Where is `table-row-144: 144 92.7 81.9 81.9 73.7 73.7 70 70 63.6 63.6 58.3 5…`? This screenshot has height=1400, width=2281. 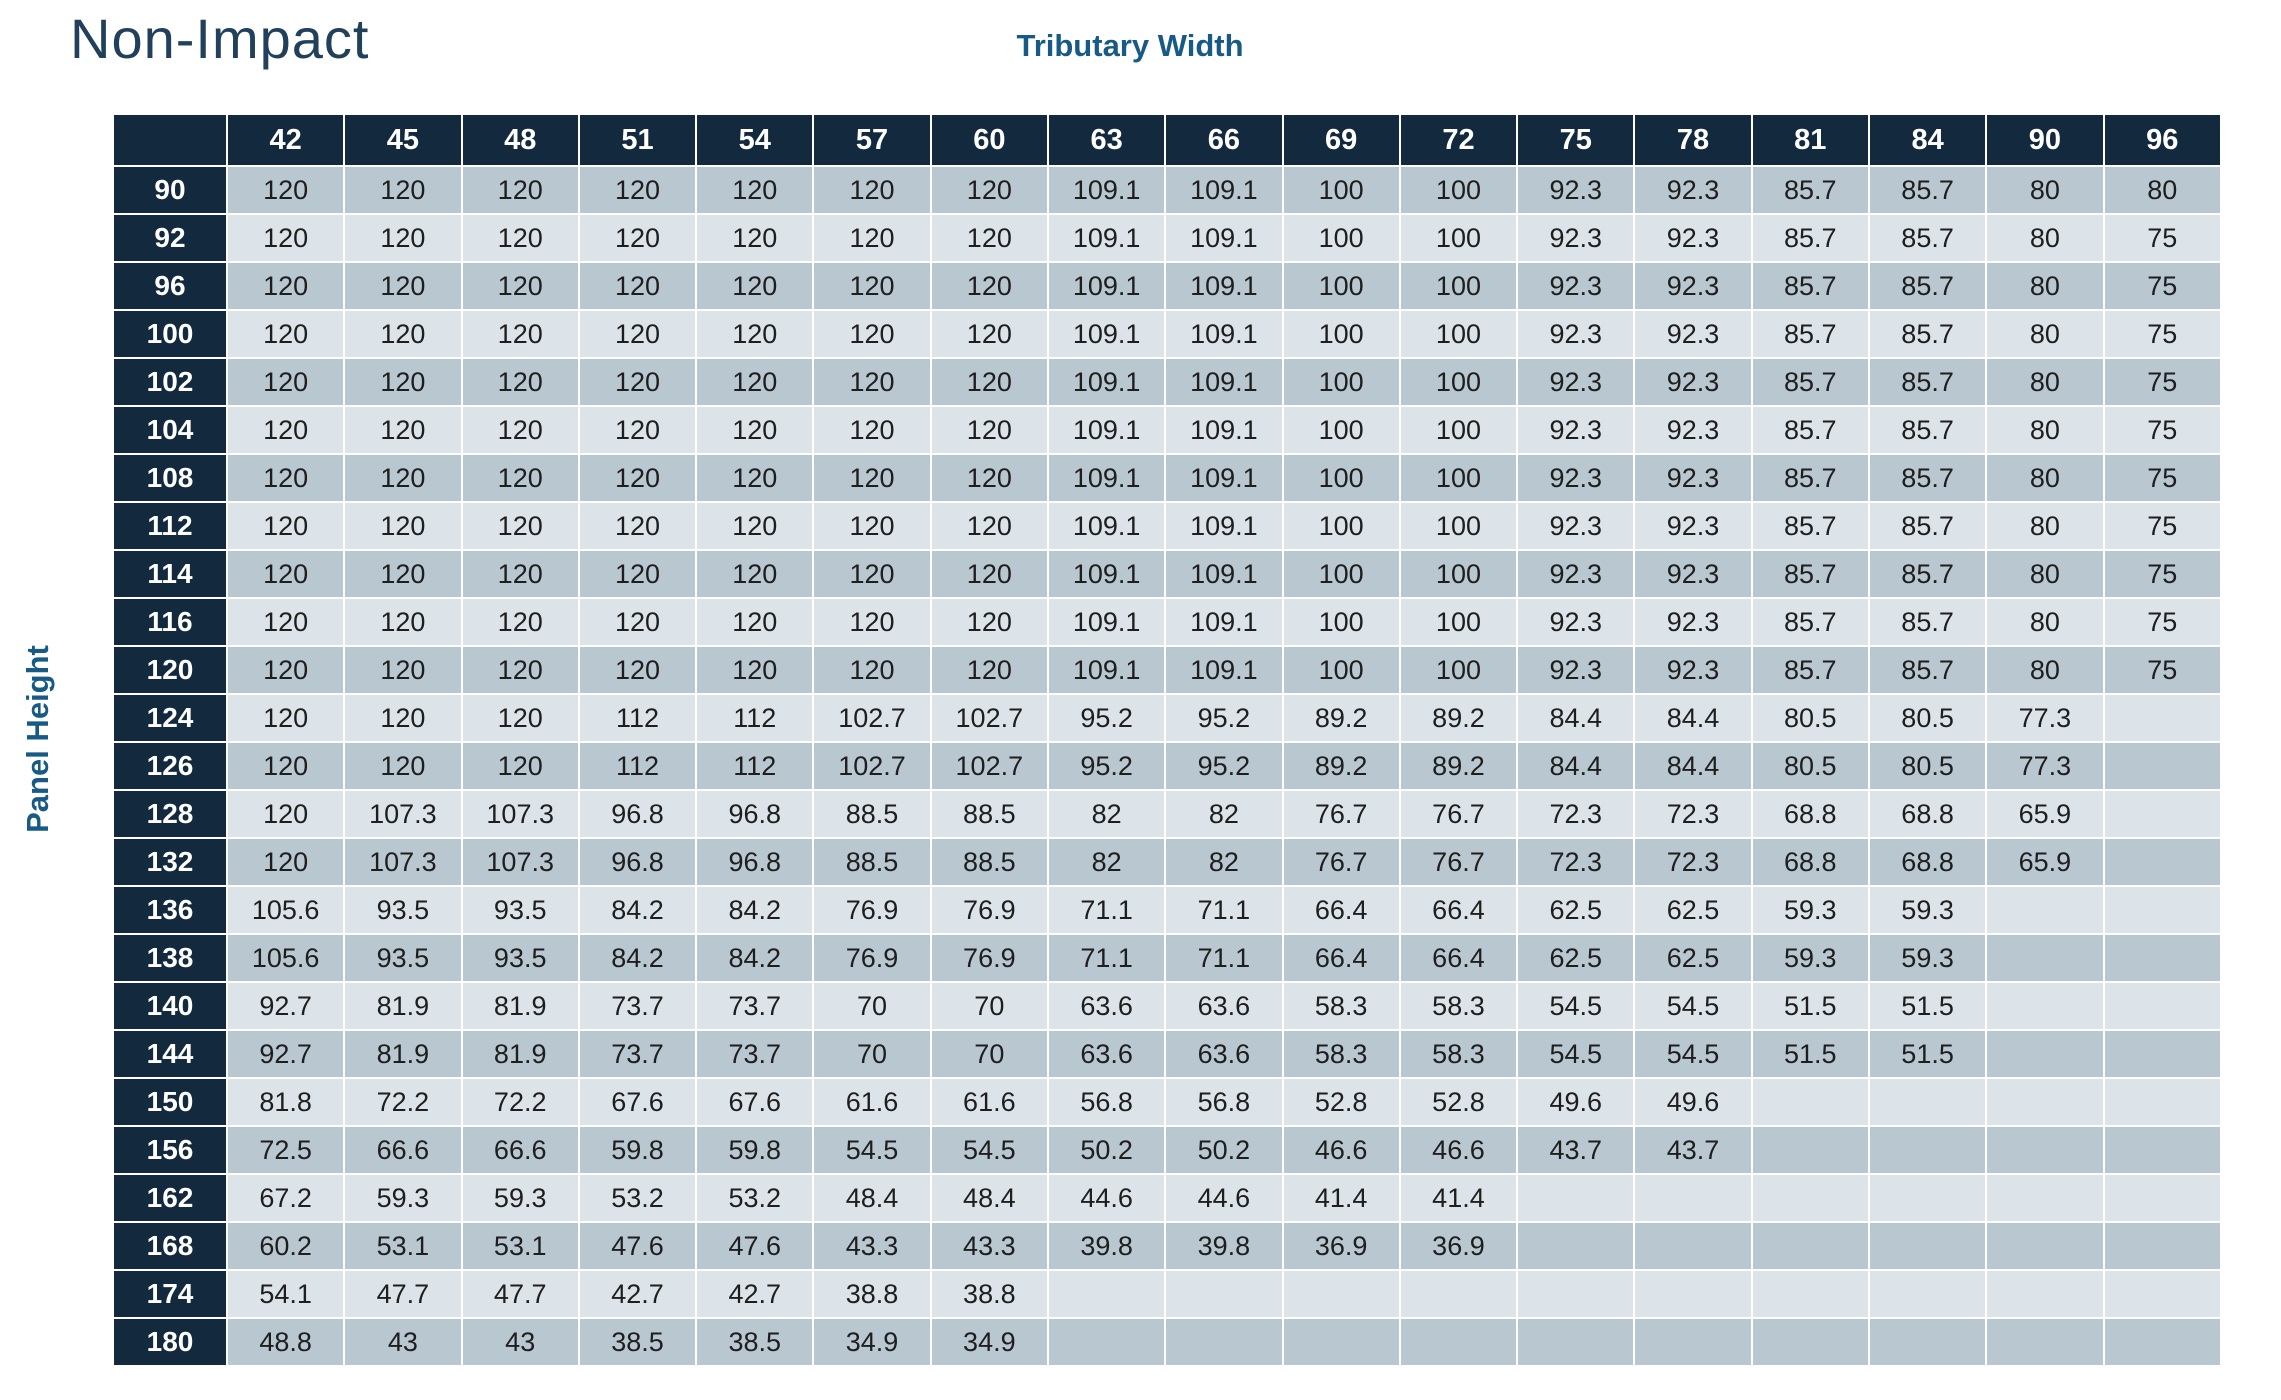
table-row-144: 144 92.7 81.9 81.9 73.7 73.7 70 70 63.6 63.6 58.3 5… is located at coordinates (1167, 1054).